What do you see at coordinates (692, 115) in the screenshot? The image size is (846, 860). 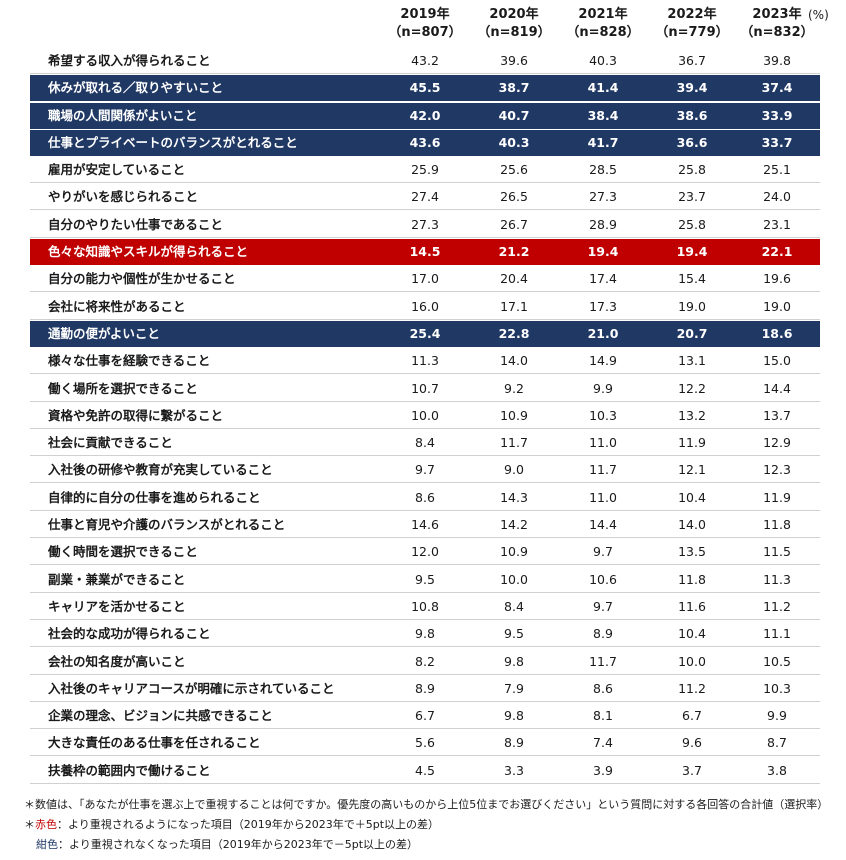 I see `value-cell: 38.6` at bounding box center [692, 115].